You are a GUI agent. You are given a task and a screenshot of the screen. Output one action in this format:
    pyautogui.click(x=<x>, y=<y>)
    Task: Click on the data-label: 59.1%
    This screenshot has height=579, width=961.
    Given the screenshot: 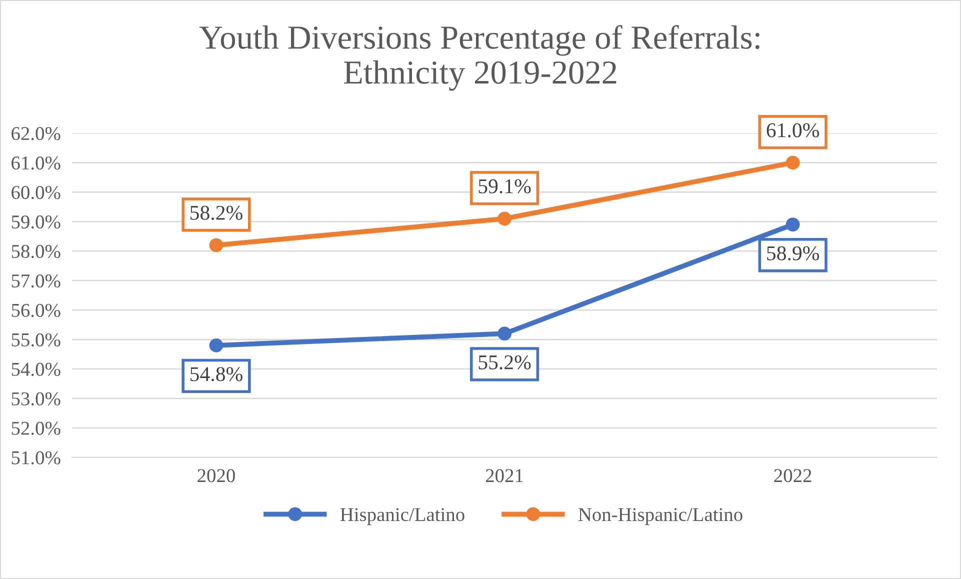 What is the action you would take?
    pyautogui.click(x=504, y=186)
    